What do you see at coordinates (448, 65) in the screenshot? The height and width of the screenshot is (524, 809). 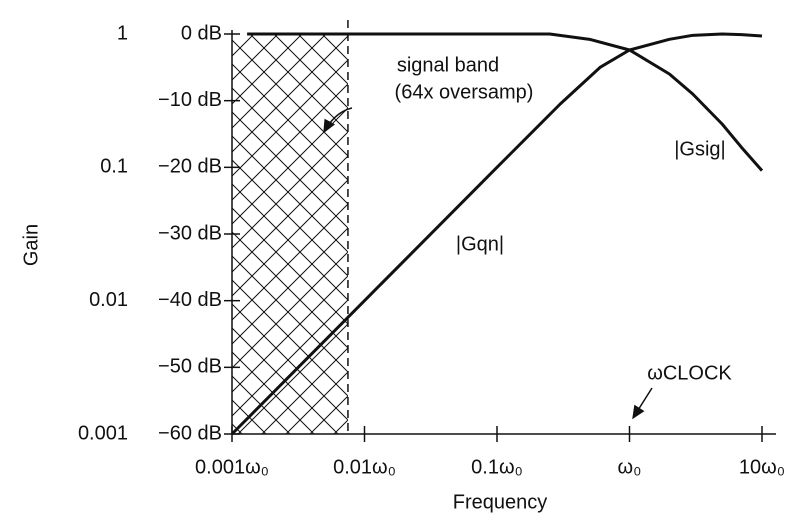 I see `annotation: signal band` at bounding box center [448, 65].